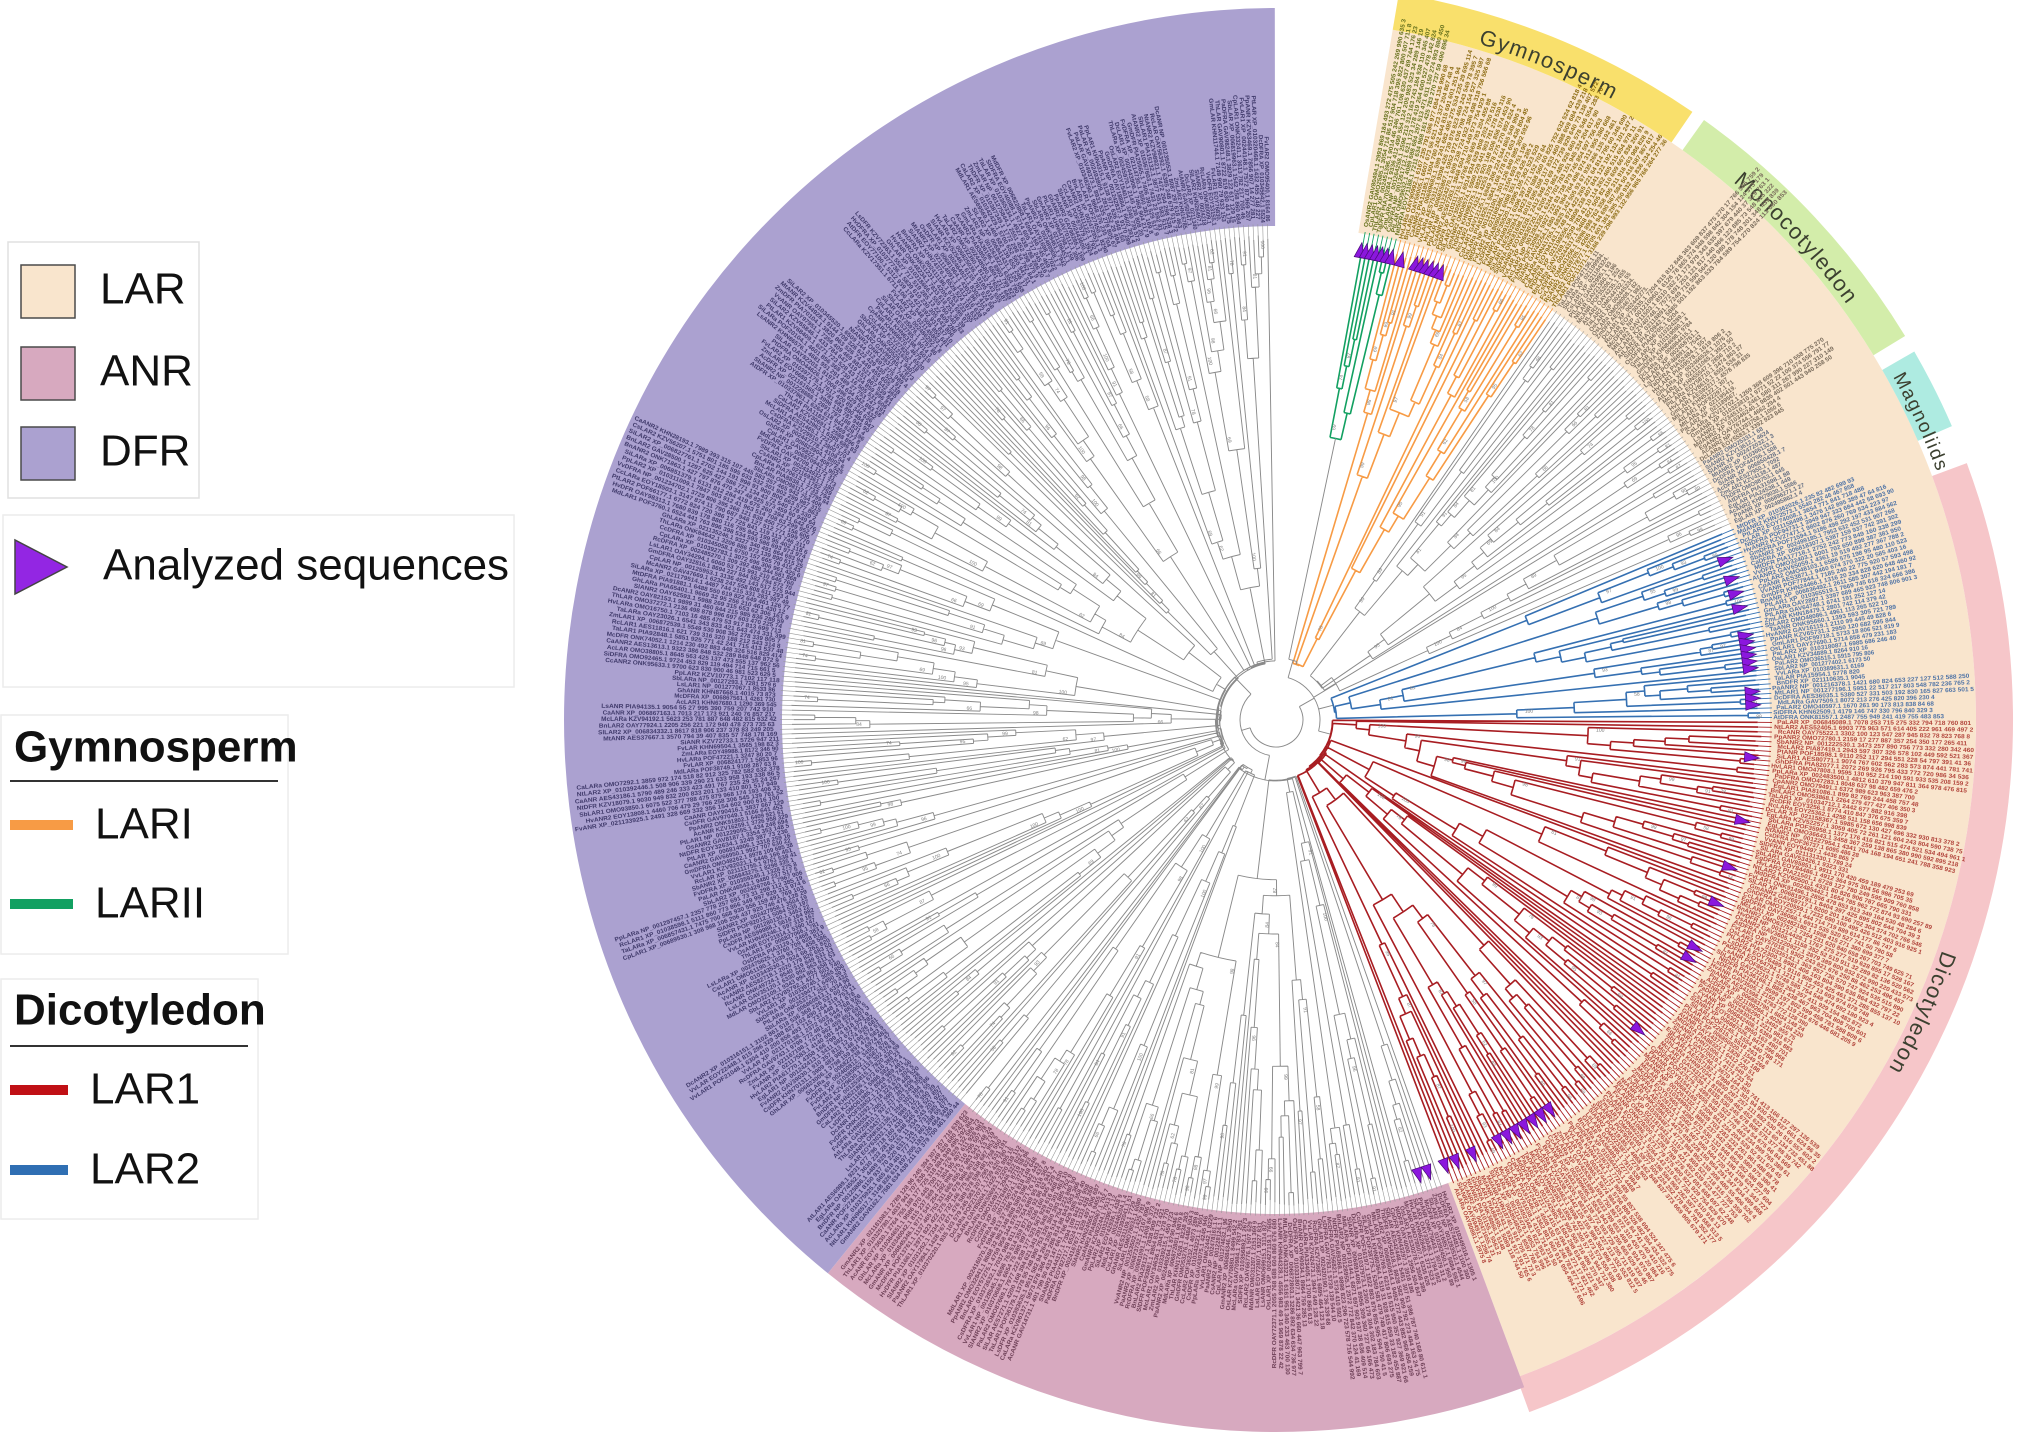 The image size is (2020, 1439). What do you see at coordinates (963, 742) in the screenshot?
I see `svg-text: 95` at bounding box center [963, 742].